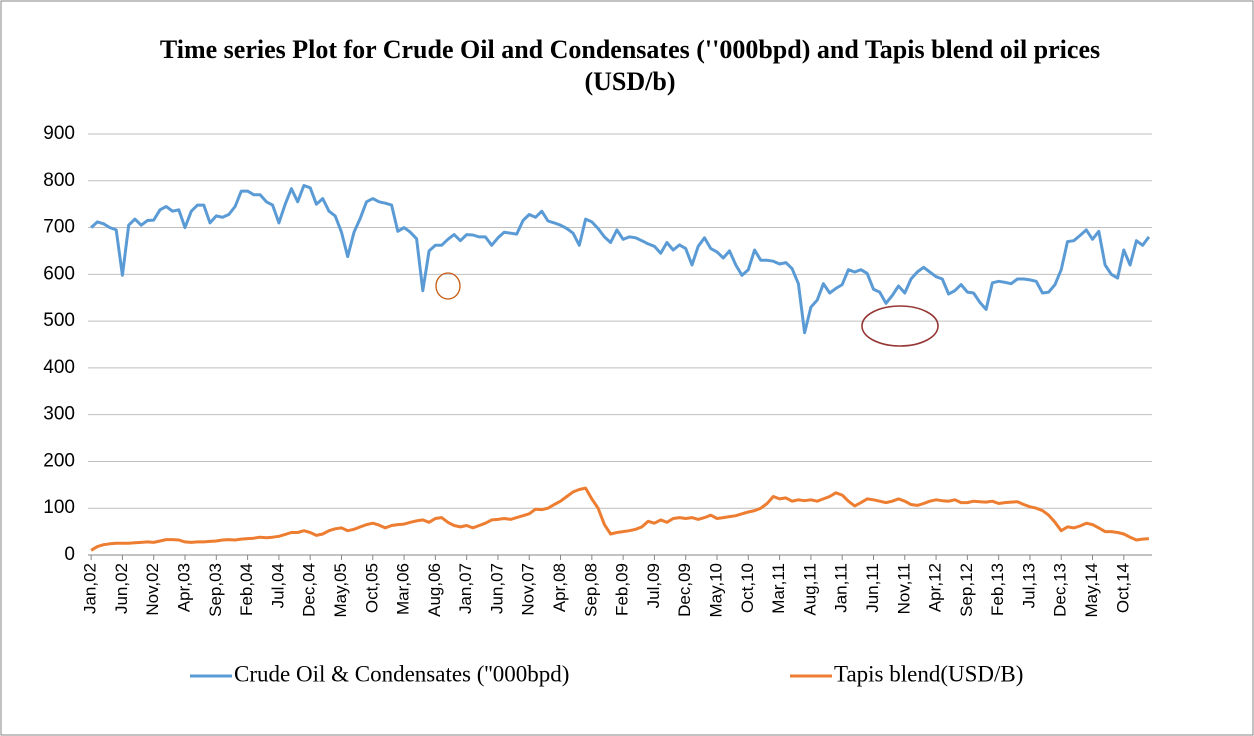  What do you see at coordinates (997, 589) in the screenshot?
I see `x-tick-label: Feb,13` at bounding box center [997, 589].